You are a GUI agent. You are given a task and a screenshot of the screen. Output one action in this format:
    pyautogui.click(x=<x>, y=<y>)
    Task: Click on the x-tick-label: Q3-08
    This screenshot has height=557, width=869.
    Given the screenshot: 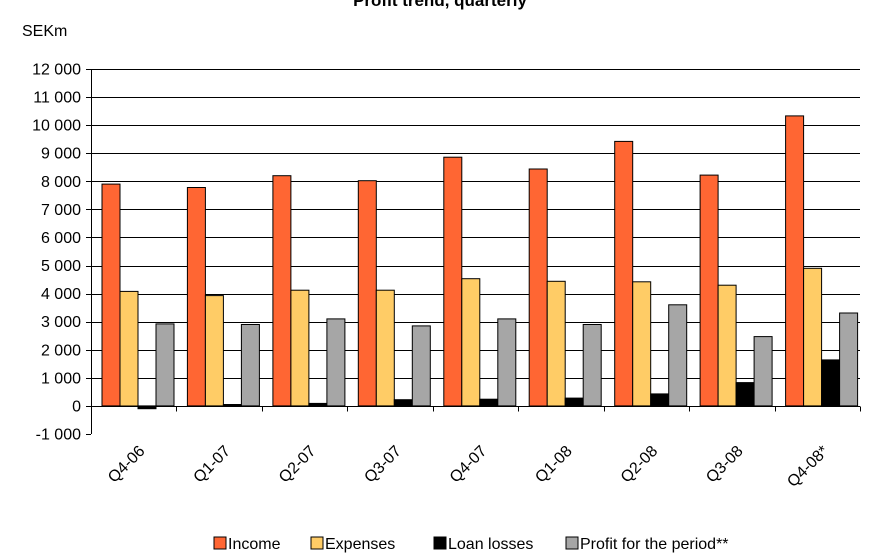 What is the action you would take?
    pyautogui.click(x=725, y=465)
    